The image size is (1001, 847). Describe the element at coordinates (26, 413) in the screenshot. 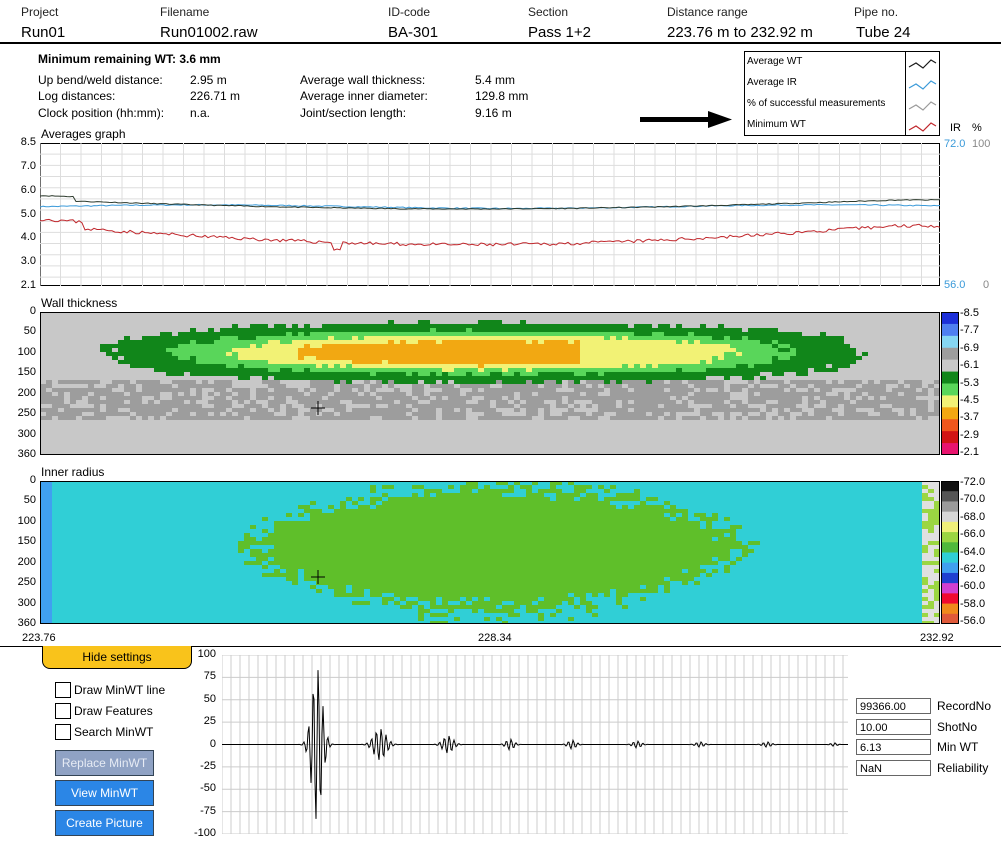

I see `wall-y-tick-label: 250` at that location.